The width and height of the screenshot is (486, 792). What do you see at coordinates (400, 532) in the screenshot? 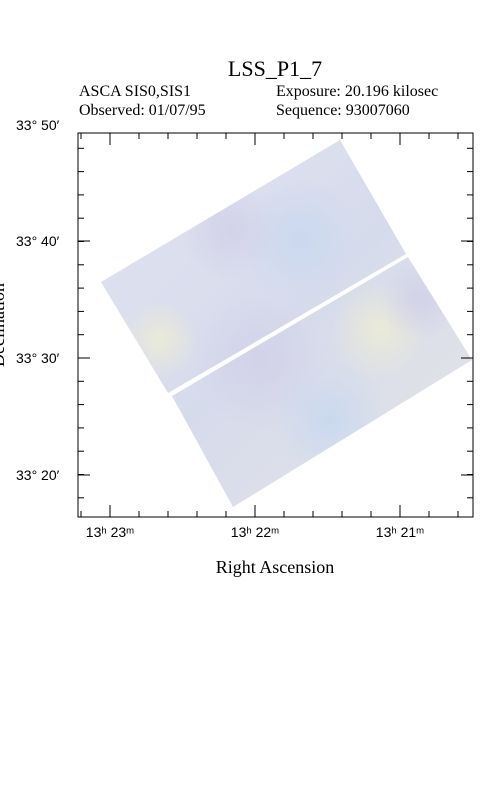
I see `x-tick-label: 13ʰ 21ᵐ` at bounding box center [400, 532].